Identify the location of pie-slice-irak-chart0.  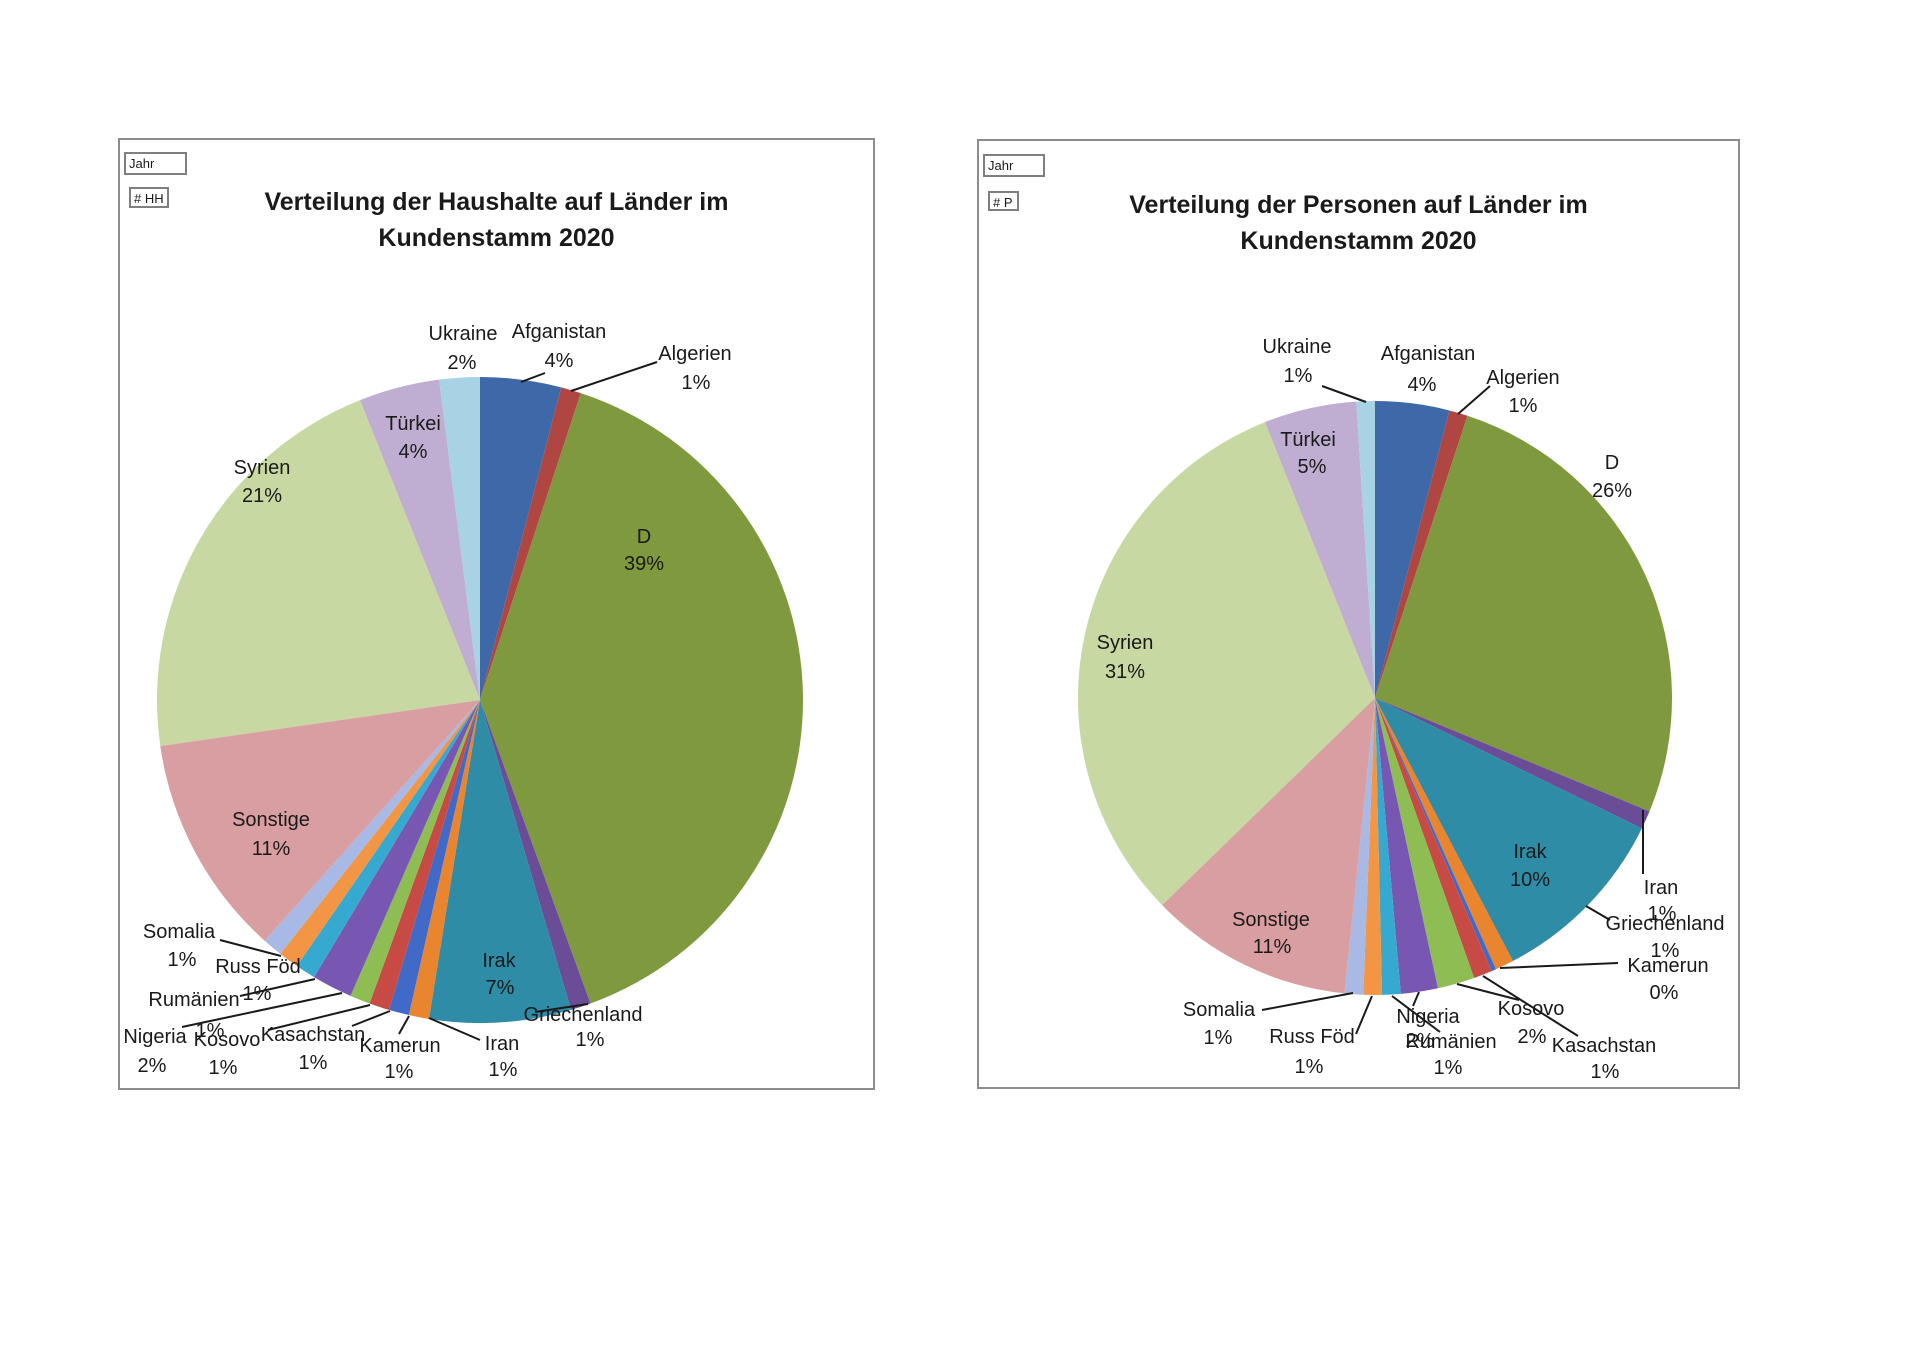
(499, 861).